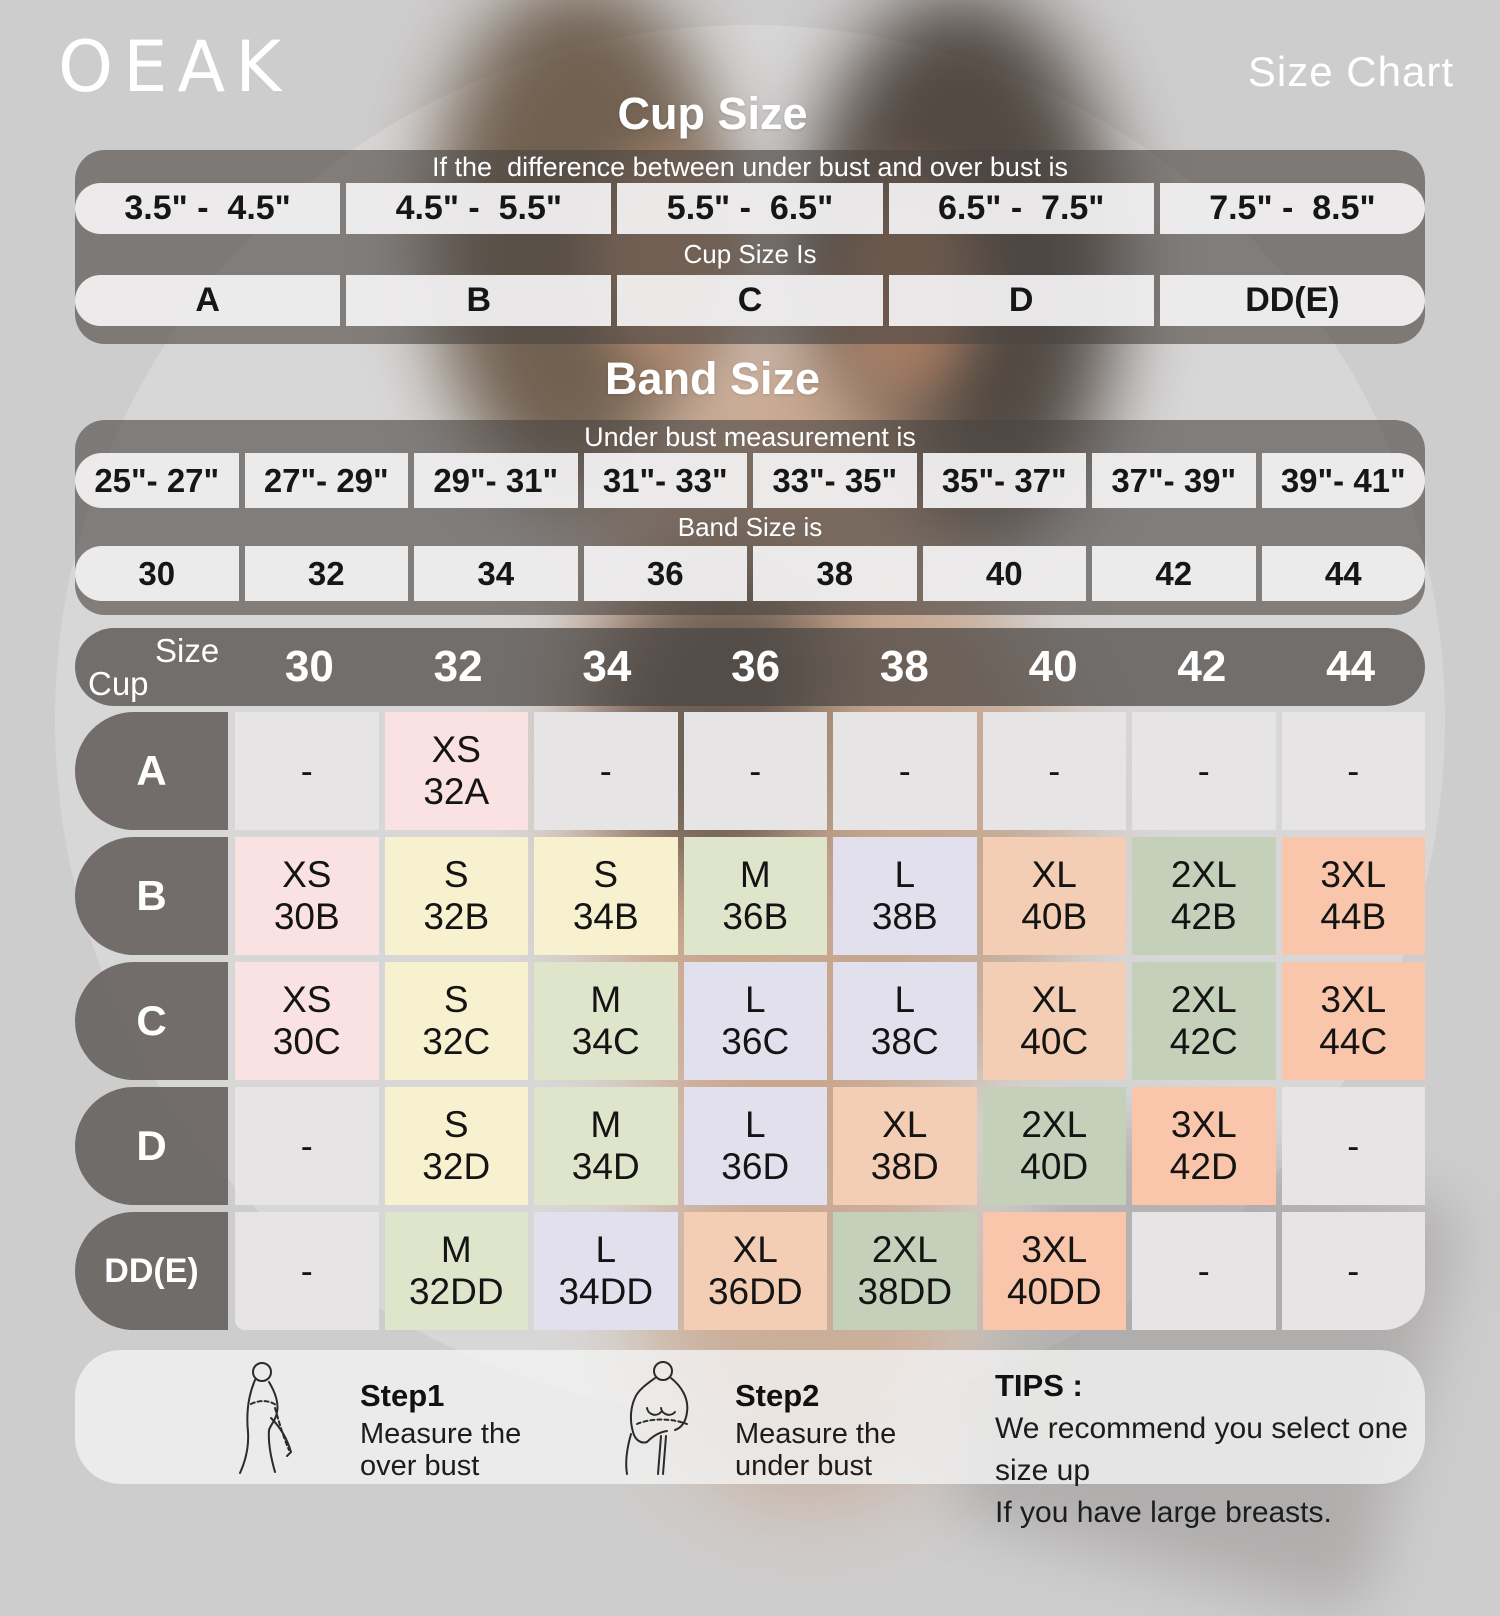 This screenshot has width=1500, height=1616. Describe the element at coordinates (830, 896) in the screenshot. I see `matrix-row-cells: XS 30B S 32B S 34B M 36B L 38B XL 40B 2XL 42B 3XL 44B` at that location.